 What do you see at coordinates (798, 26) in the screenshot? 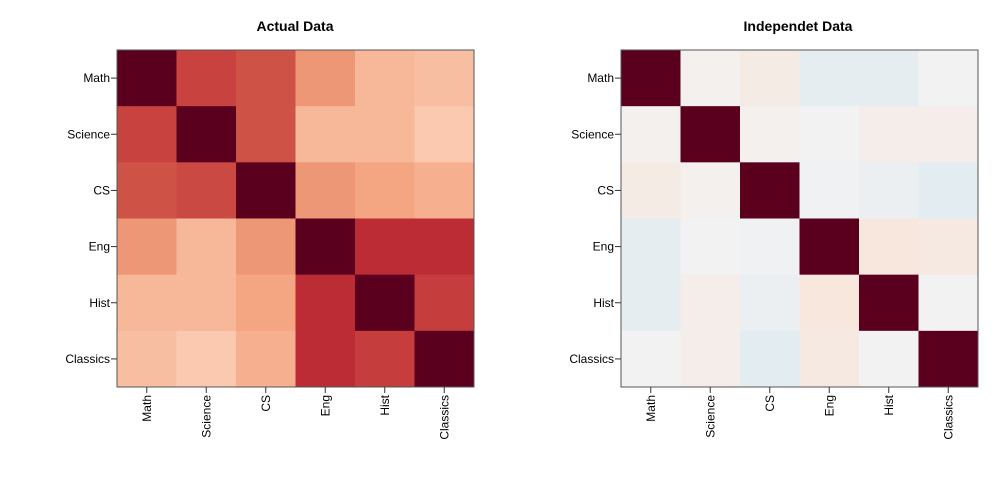
I see `chart-title: Independet Data` at bounding box center [798, 26].